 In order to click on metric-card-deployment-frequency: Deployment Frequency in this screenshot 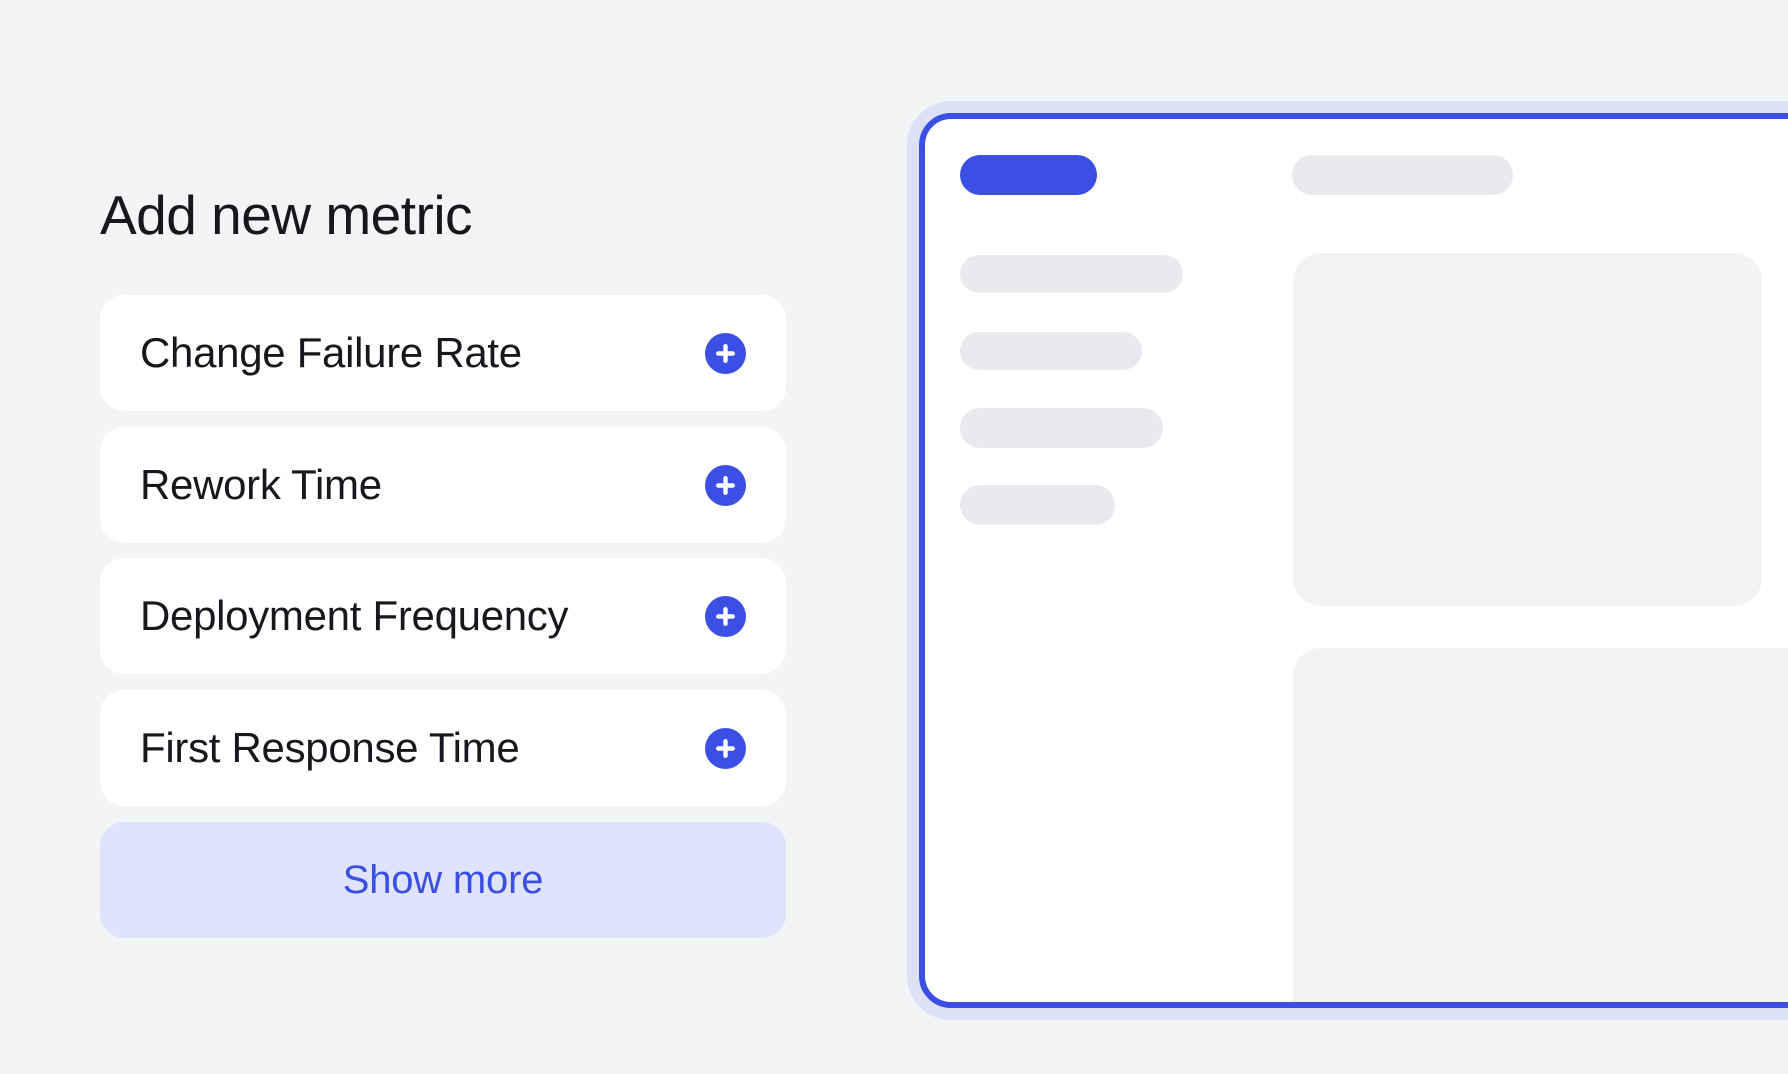, I will do `click(443, 616)`.